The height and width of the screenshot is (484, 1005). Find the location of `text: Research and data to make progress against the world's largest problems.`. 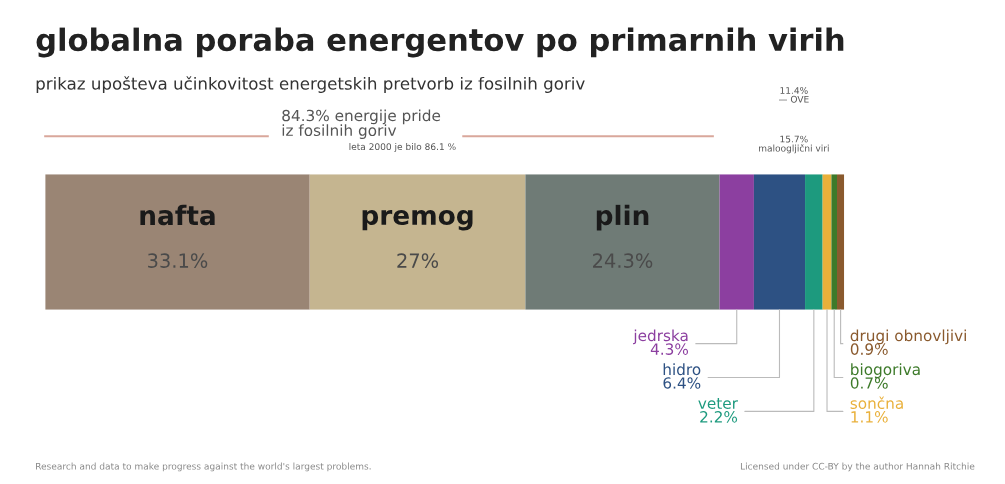

text: Research and data to make progress against the world's largest problems. is located at coordinates (203, 467).